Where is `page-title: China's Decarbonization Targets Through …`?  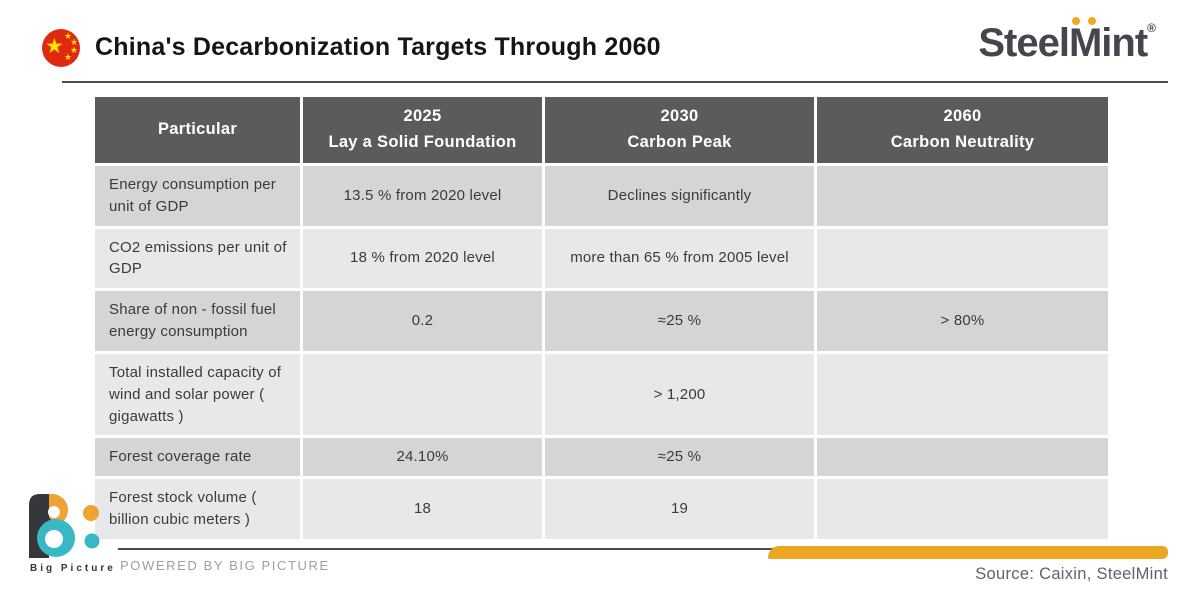 page-title: China's Decarbonization Targets Through … is located at coordinates (378, 47).